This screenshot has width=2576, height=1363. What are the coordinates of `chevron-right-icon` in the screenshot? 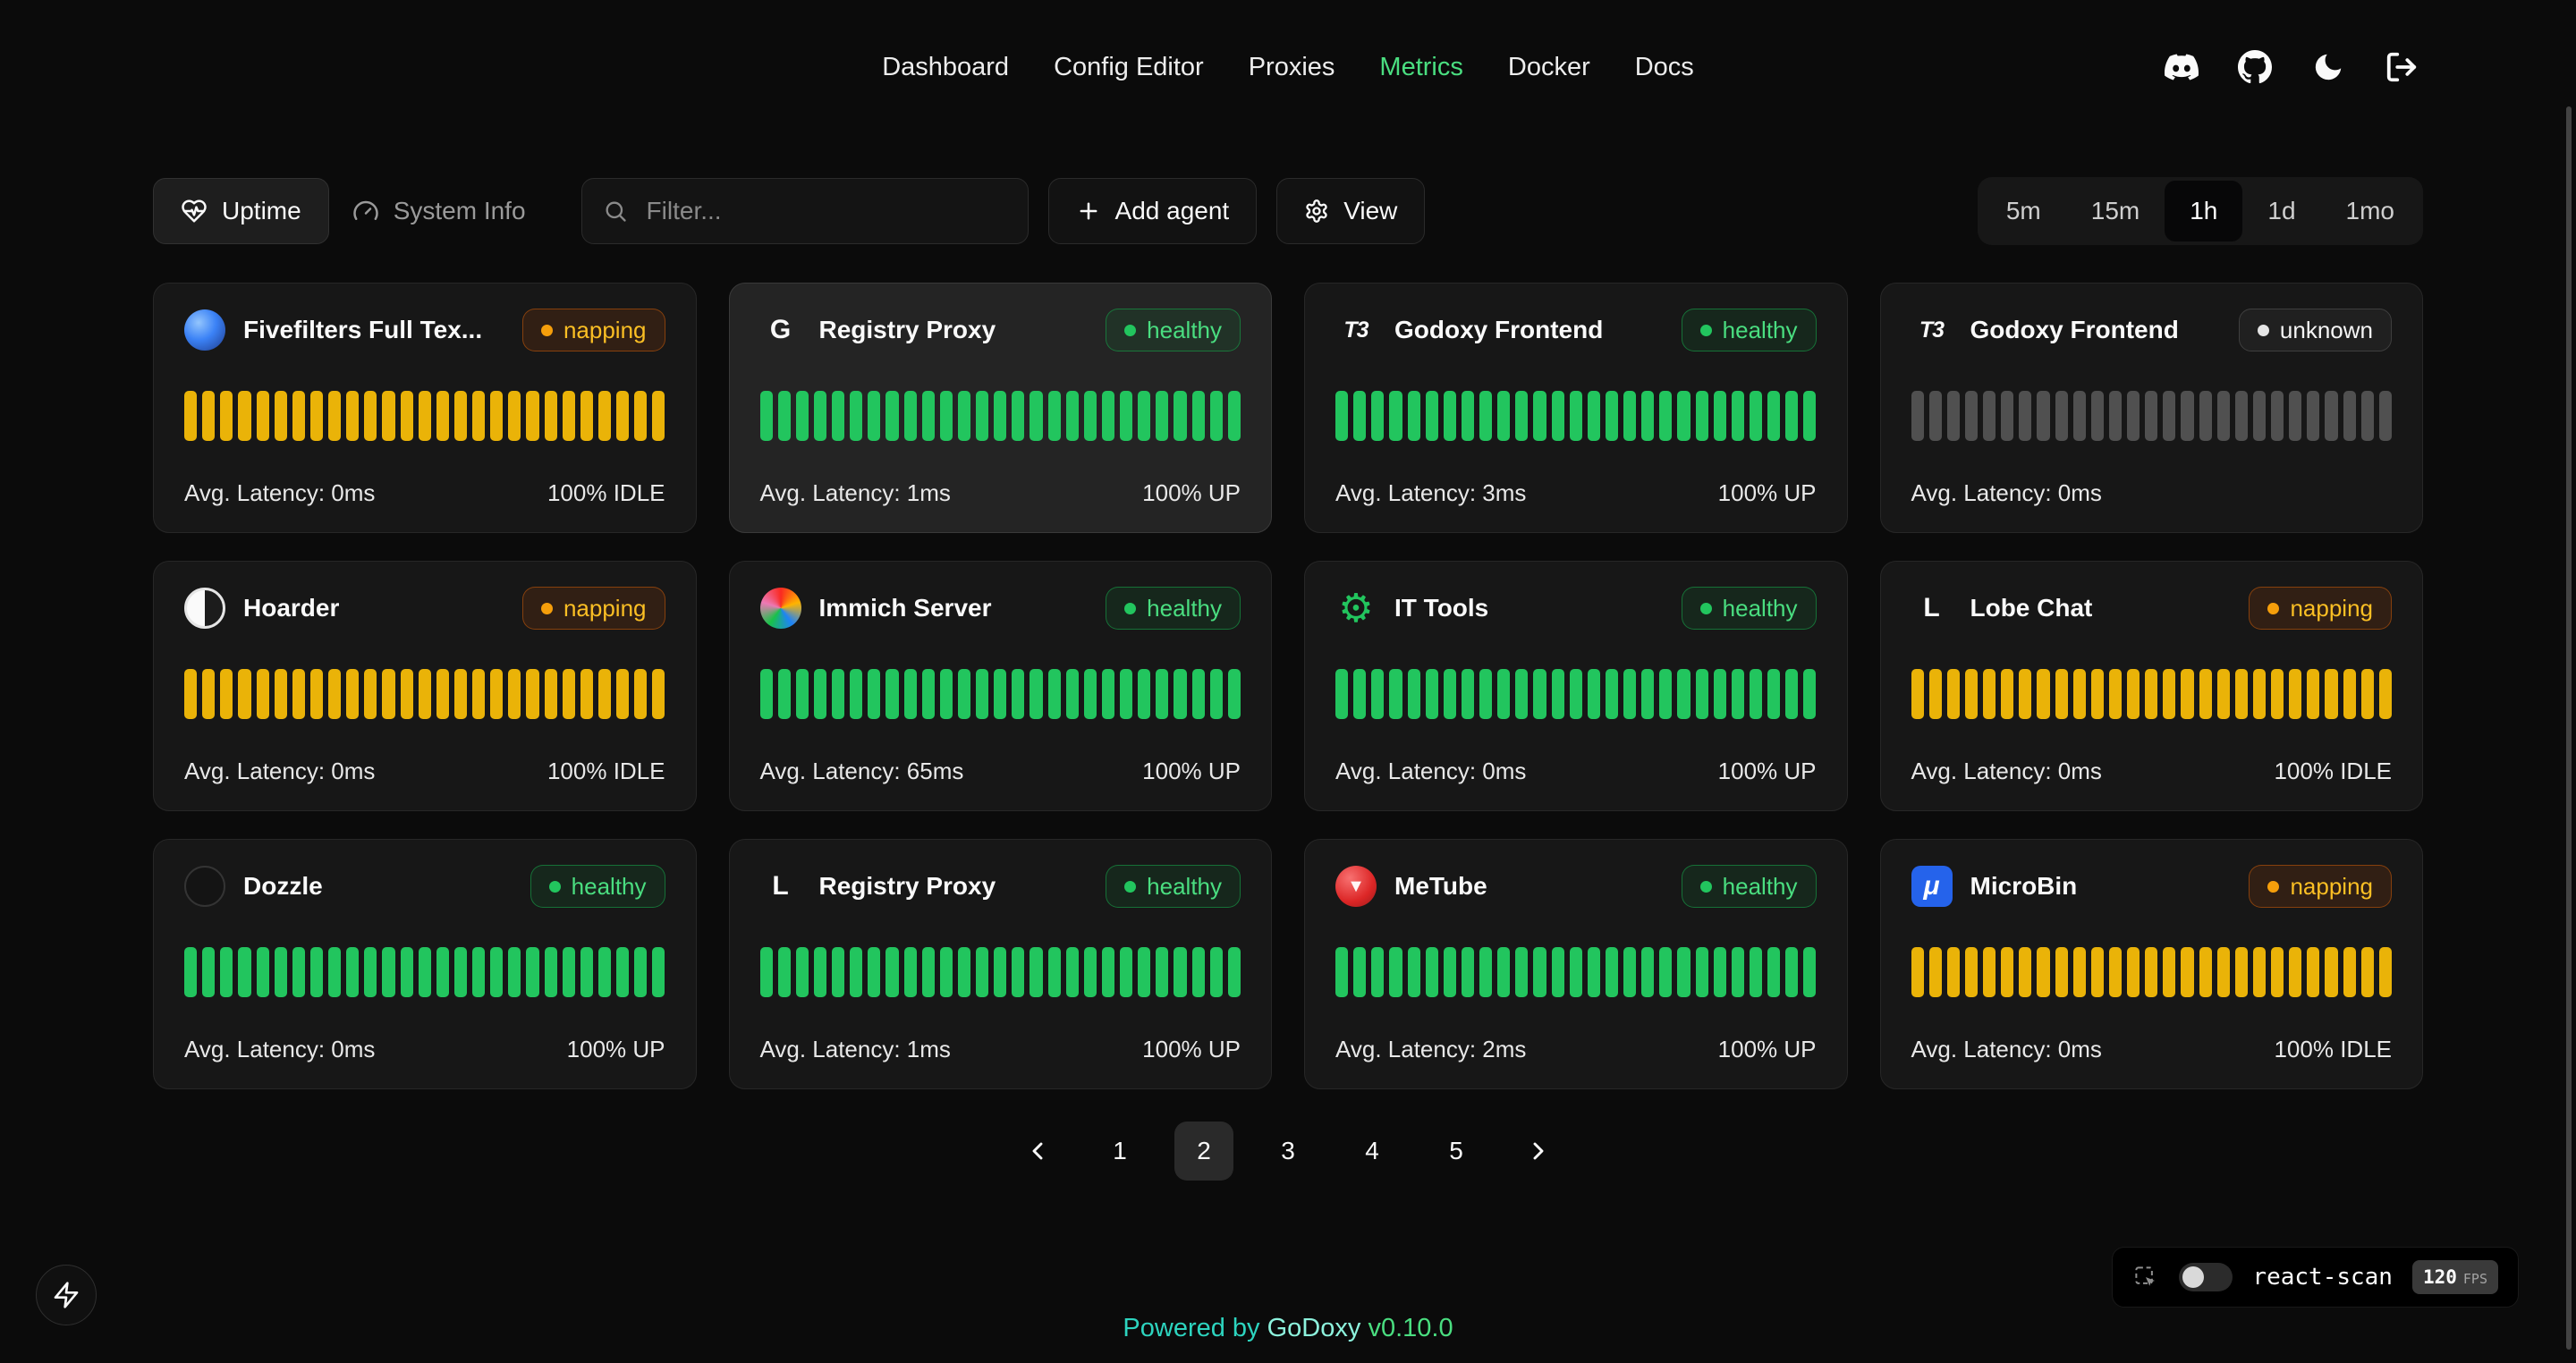 It's located at (1538, 1151).